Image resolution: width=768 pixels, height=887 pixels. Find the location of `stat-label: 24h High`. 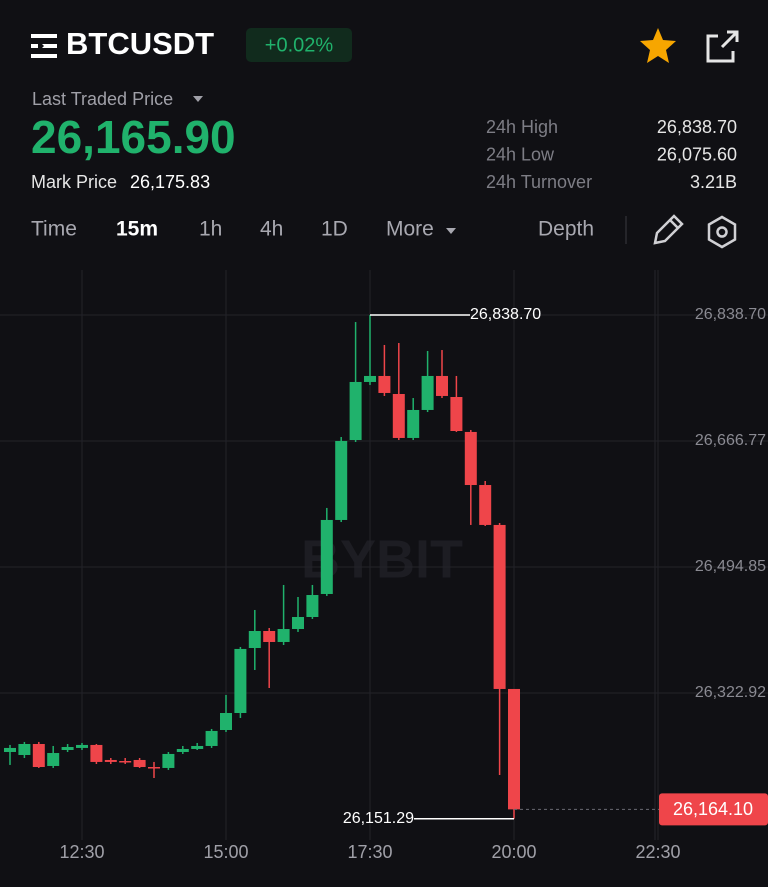

stat-label: 24h High is located at coordinates (522, 127).